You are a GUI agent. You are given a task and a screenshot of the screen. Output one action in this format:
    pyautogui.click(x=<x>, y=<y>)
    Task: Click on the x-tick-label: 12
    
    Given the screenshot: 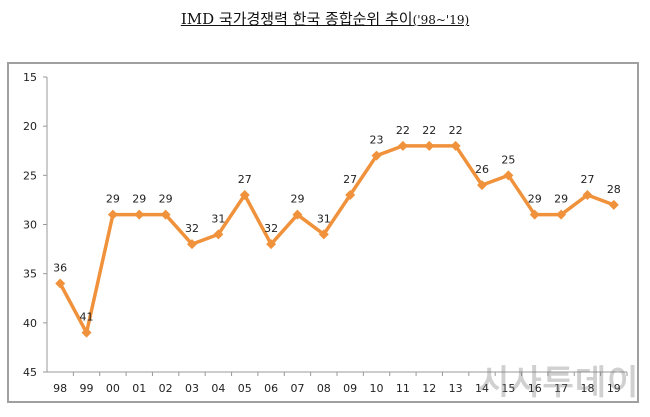 What is the action you would take?
    pyautogui.click(x=429, y=388)
    